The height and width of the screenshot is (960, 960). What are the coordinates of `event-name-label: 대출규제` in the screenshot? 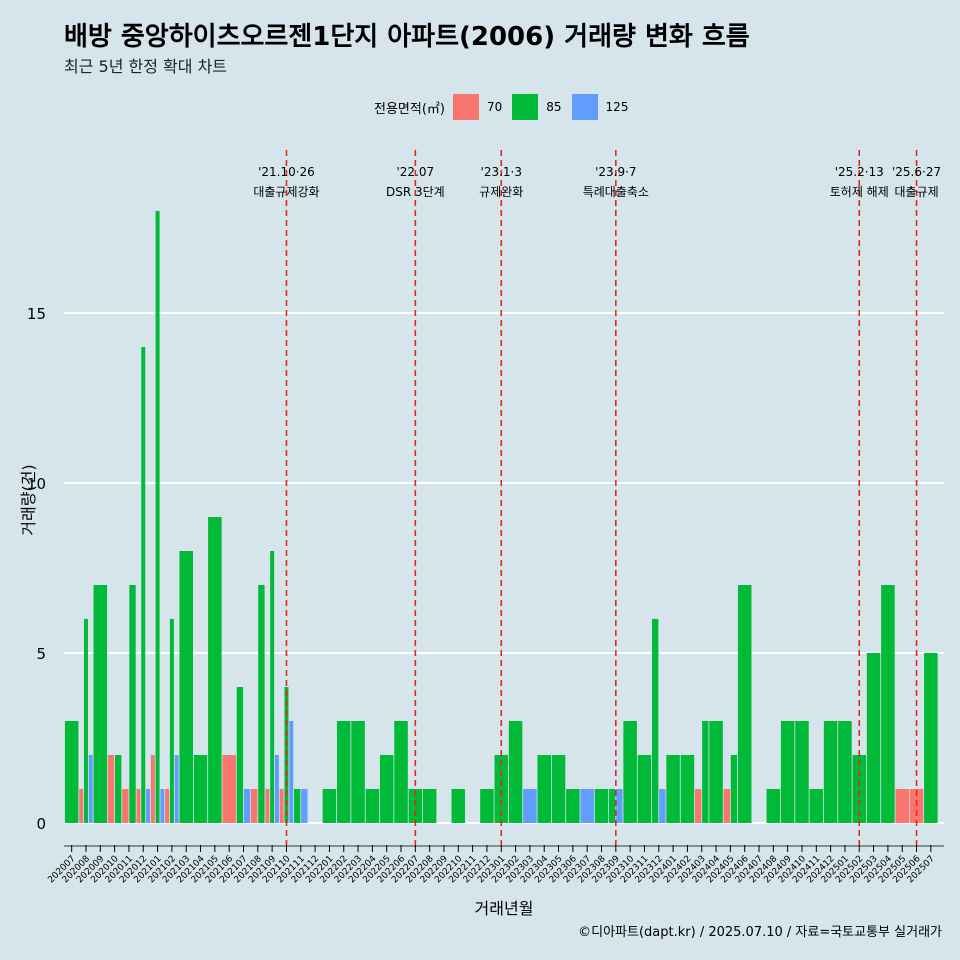 It's located at (916, 192).